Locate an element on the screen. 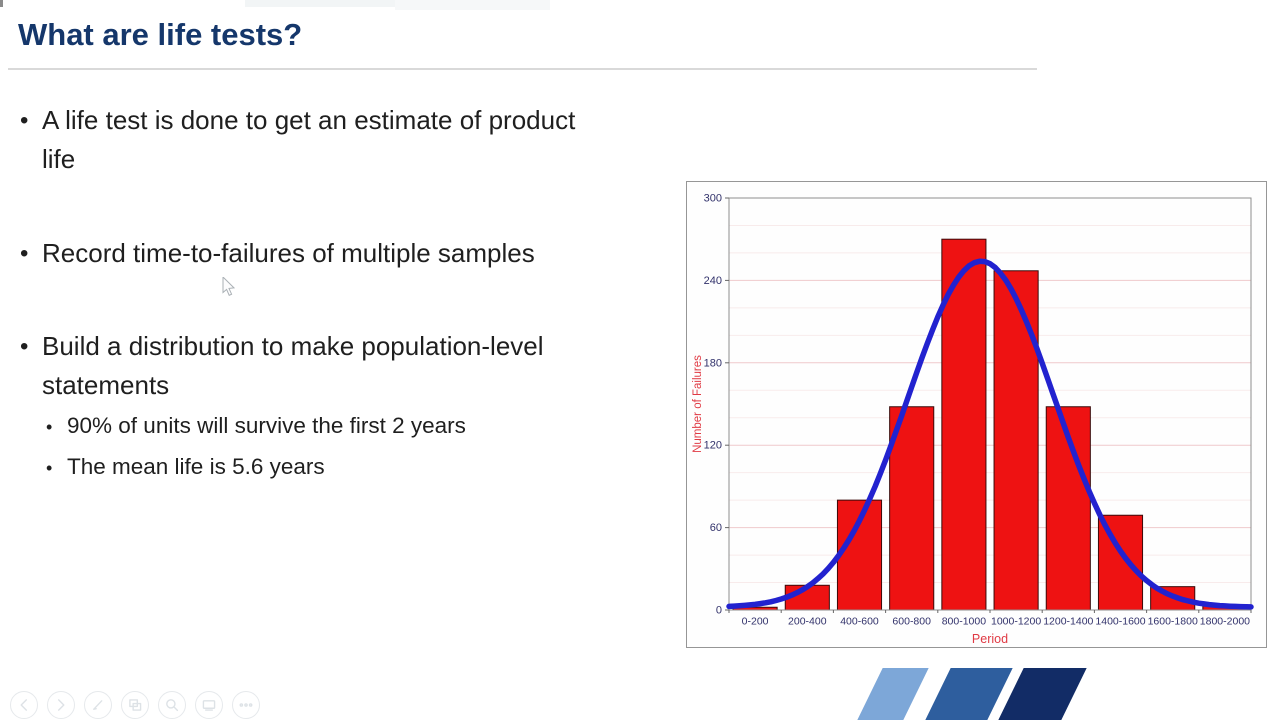  svg-text: 400-600 is located at coordinates (859, 622).